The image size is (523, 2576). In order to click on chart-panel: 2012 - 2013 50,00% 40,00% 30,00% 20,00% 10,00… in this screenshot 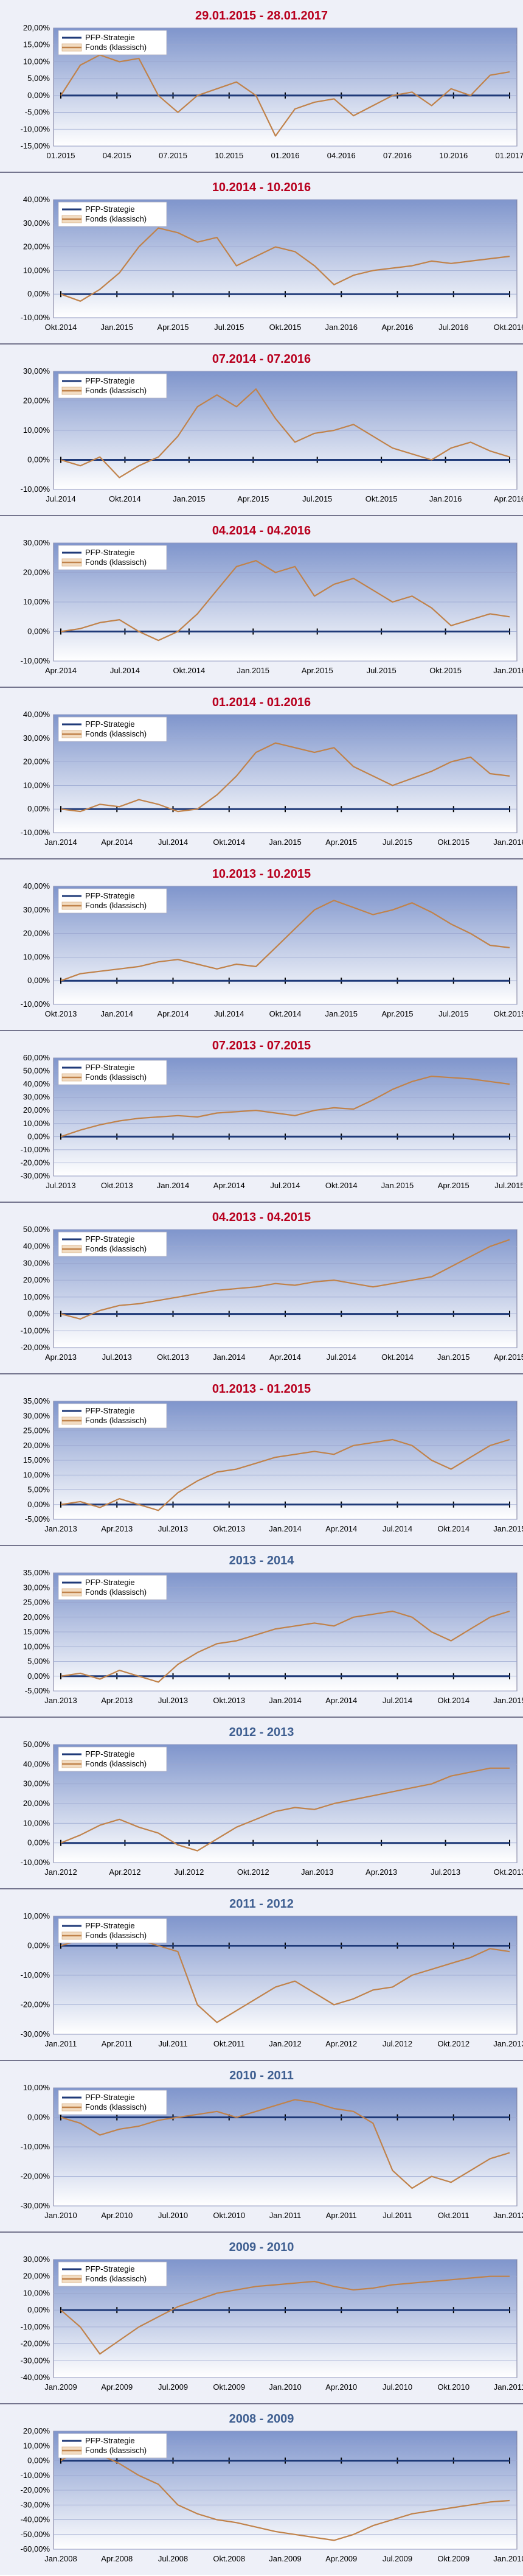, I will do `click(261, 1803)`.